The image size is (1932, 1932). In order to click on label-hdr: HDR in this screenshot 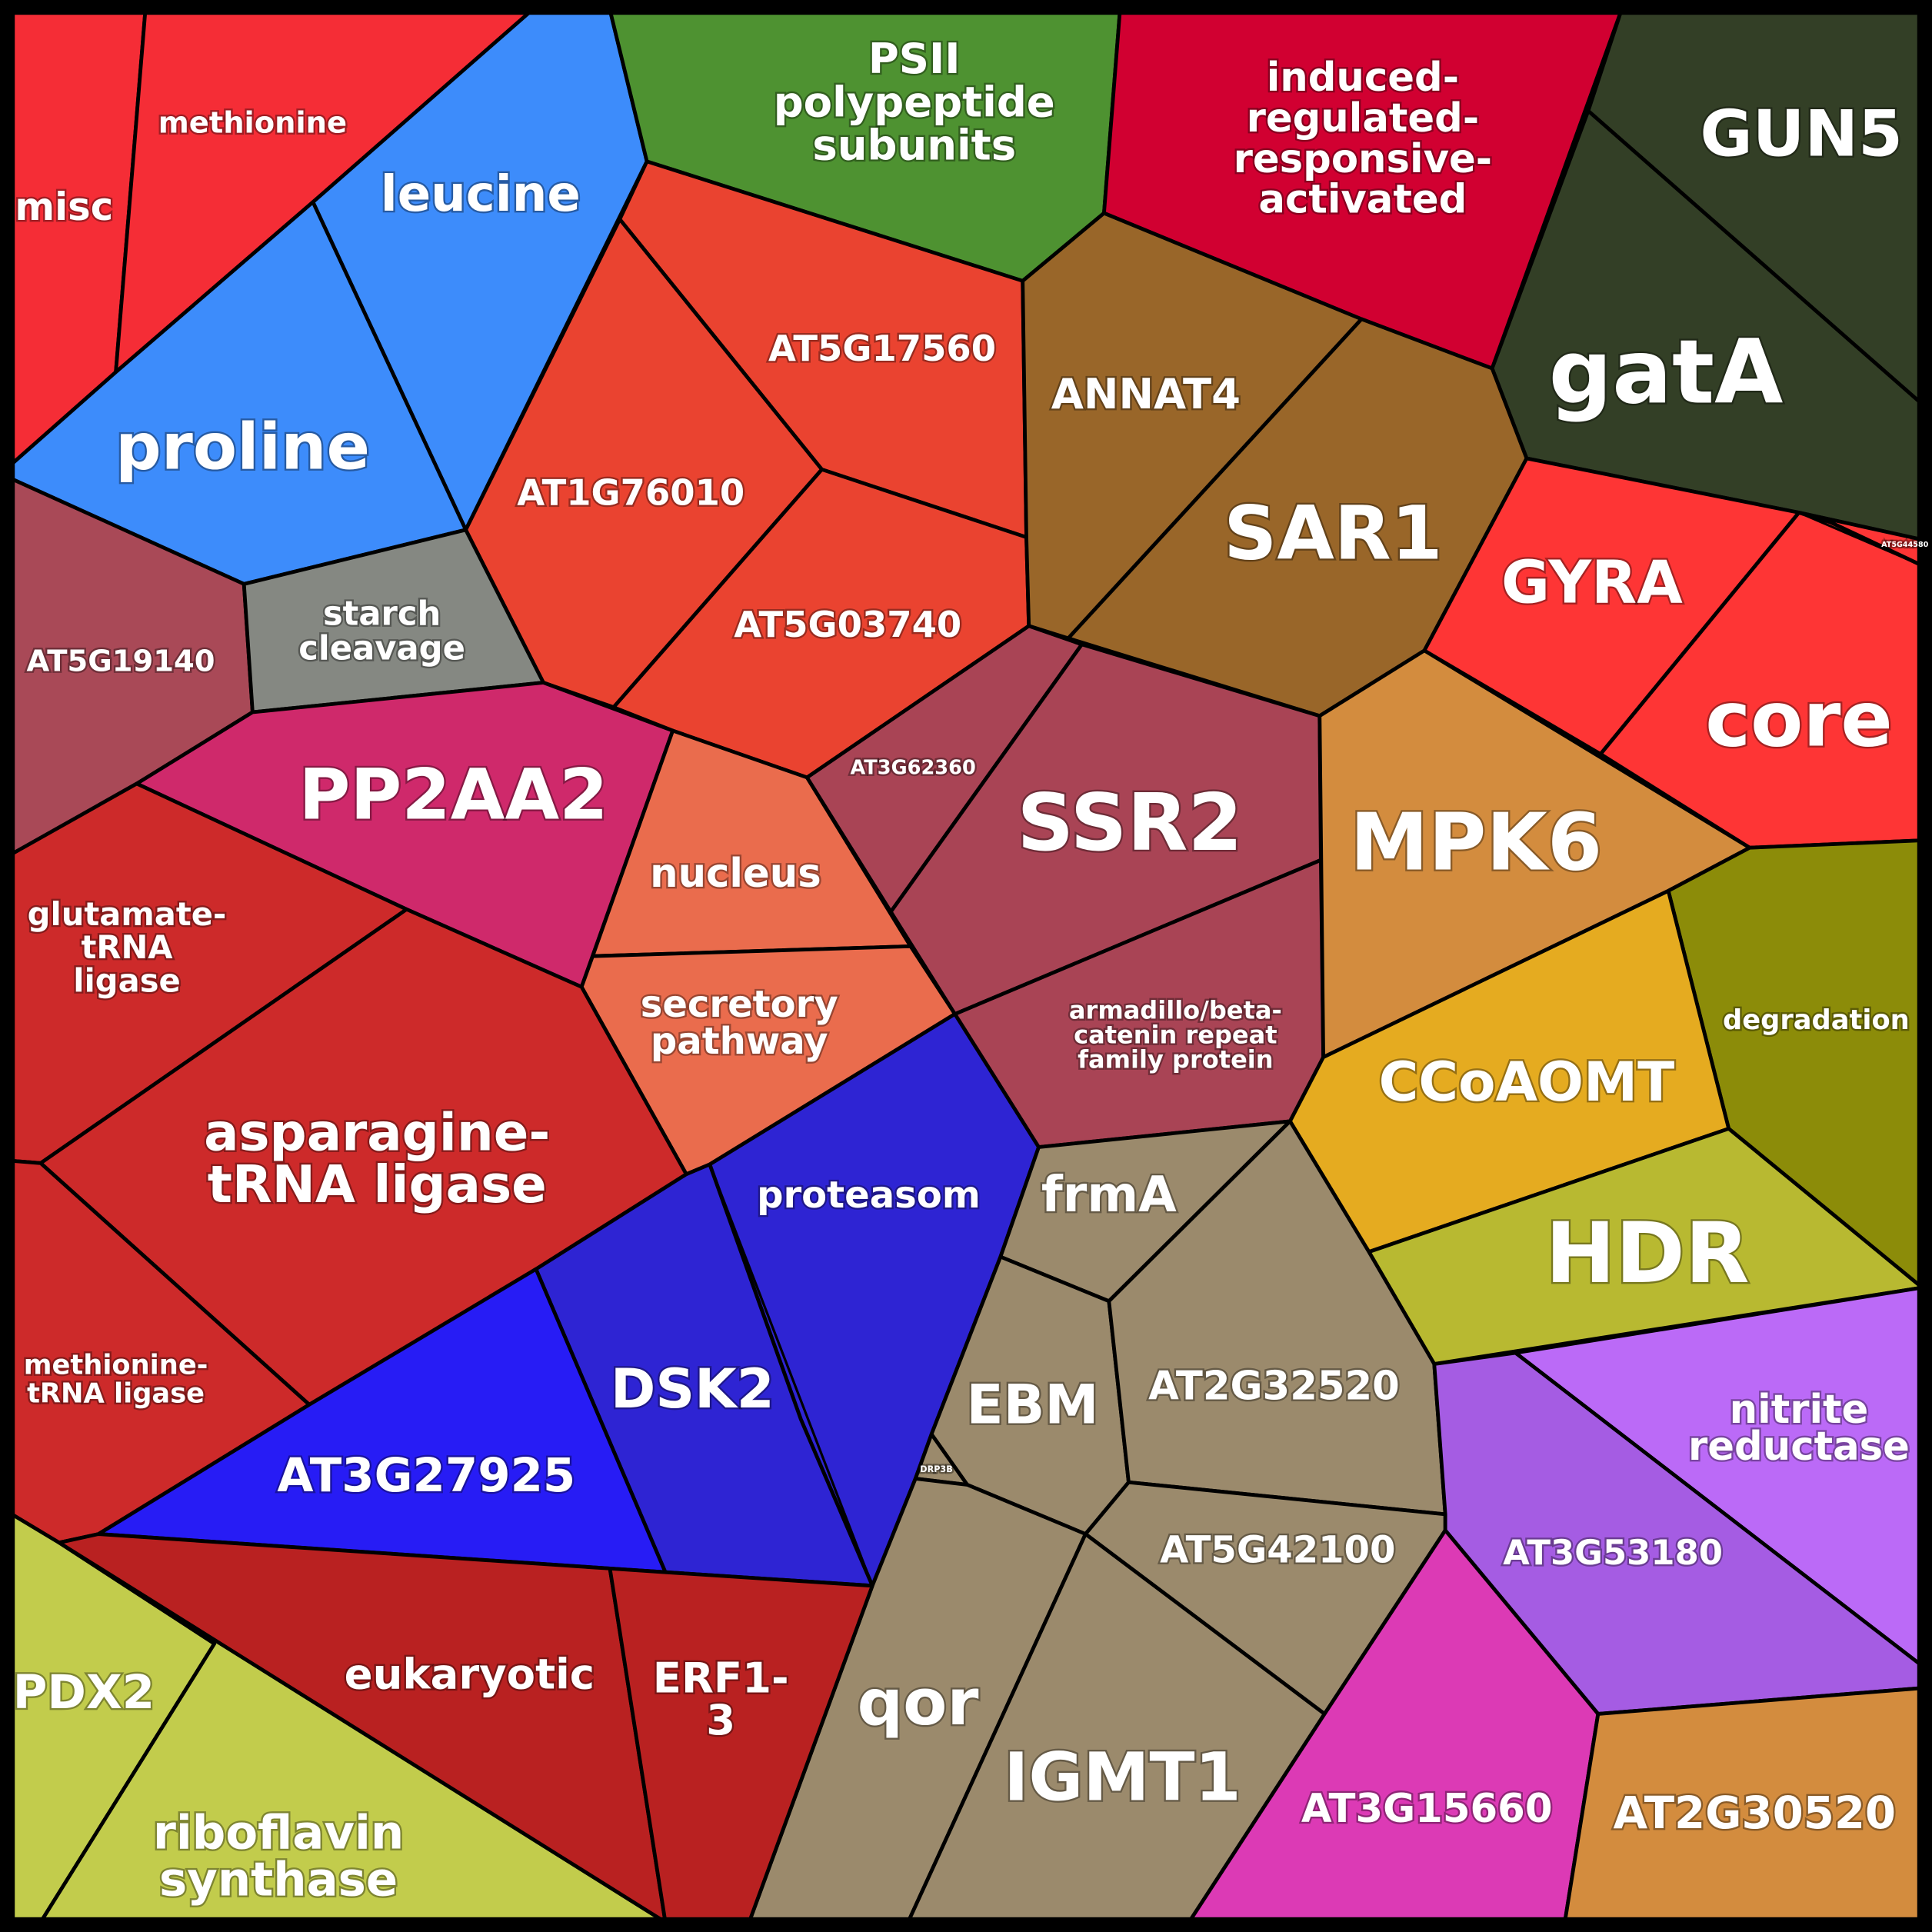, I will do `click(1647, 1253)`.